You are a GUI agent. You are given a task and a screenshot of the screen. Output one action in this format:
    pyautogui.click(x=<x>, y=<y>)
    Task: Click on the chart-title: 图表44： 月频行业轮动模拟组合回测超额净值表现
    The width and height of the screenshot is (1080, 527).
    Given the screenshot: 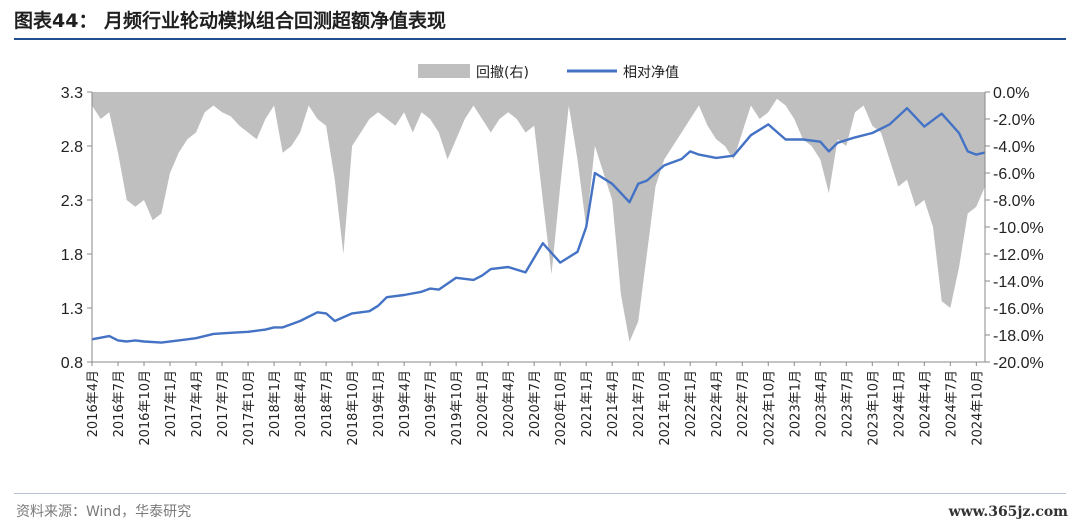 What is the action you would take?
    pyautogui.click(x=230, y=21)
    